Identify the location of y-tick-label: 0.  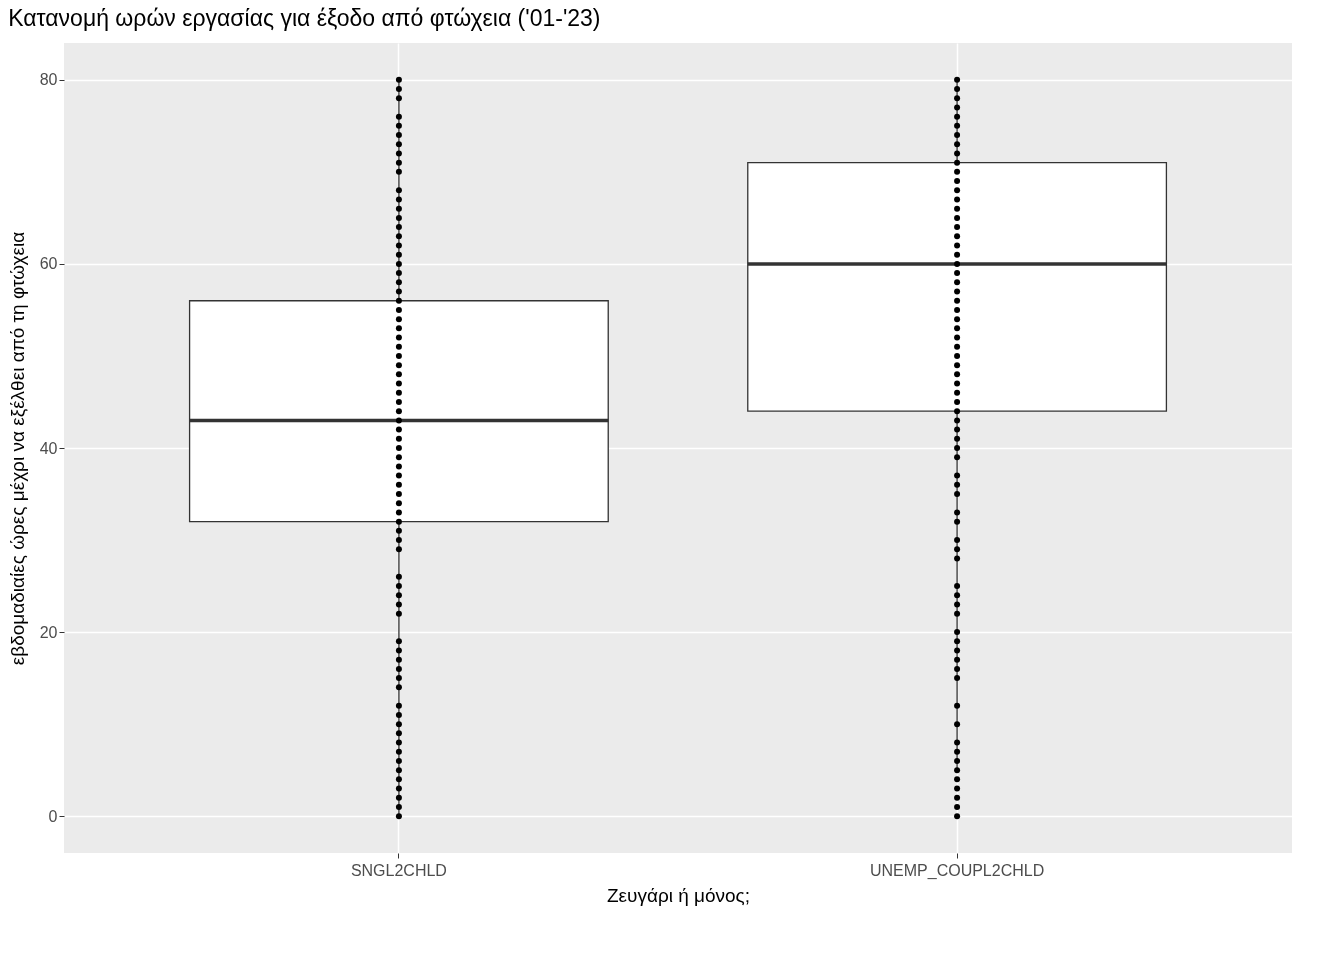
(53, 816).